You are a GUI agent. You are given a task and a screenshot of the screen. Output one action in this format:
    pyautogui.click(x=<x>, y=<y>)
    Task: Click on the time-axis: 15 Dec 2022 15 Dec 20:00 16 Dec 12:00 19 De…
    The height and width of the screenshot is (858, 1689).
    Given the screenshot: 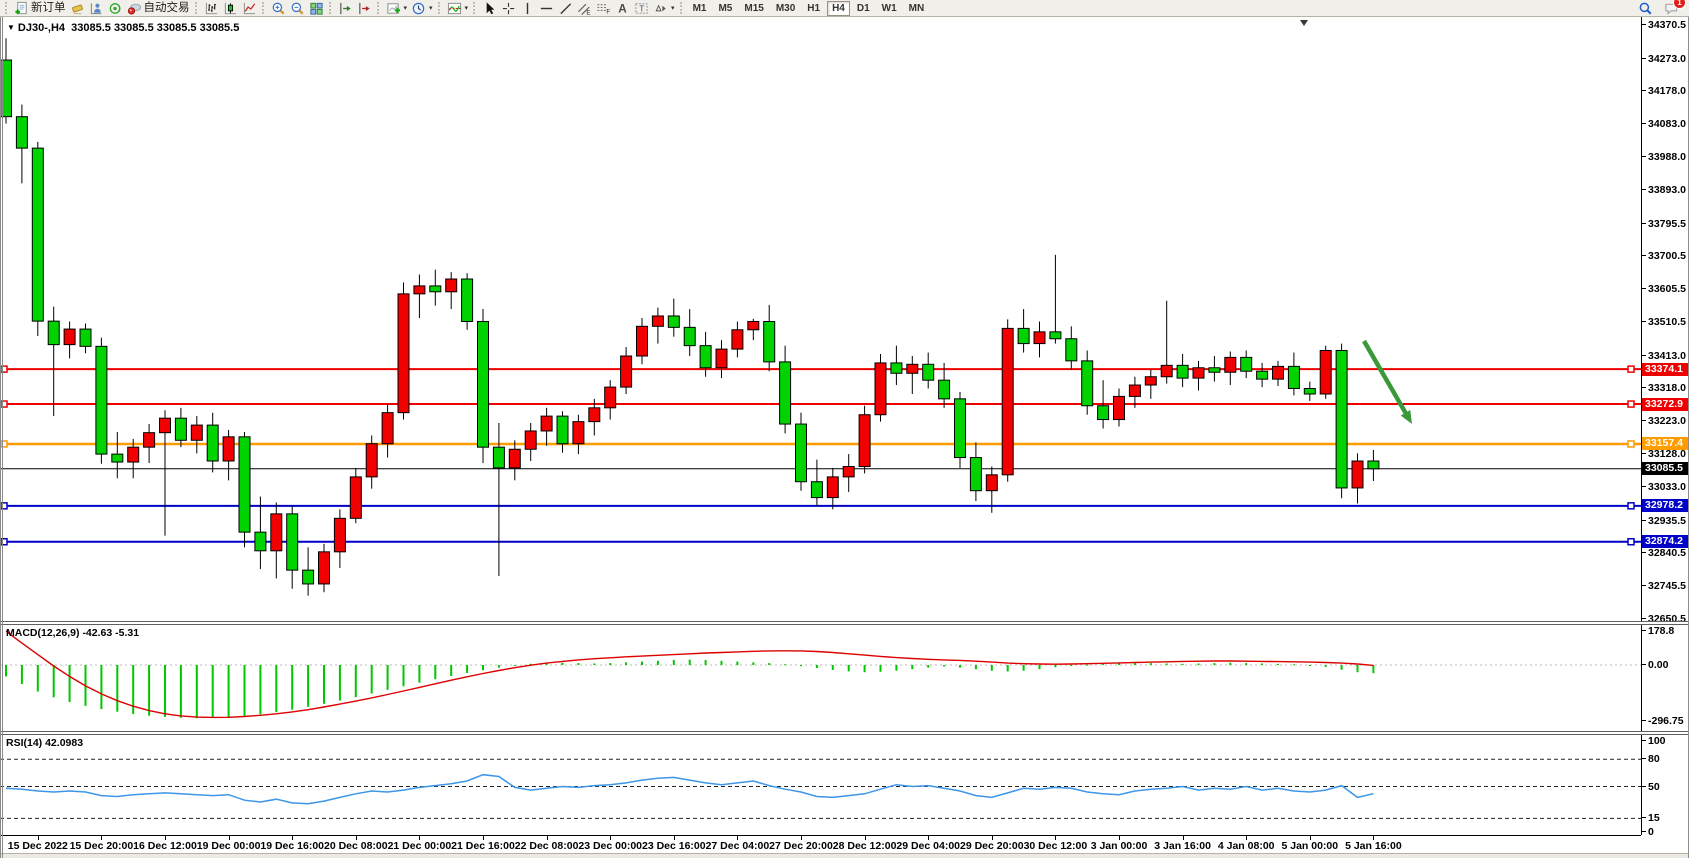 What is the action you would take?
    pyautogui.click(x=844, y=844)
    